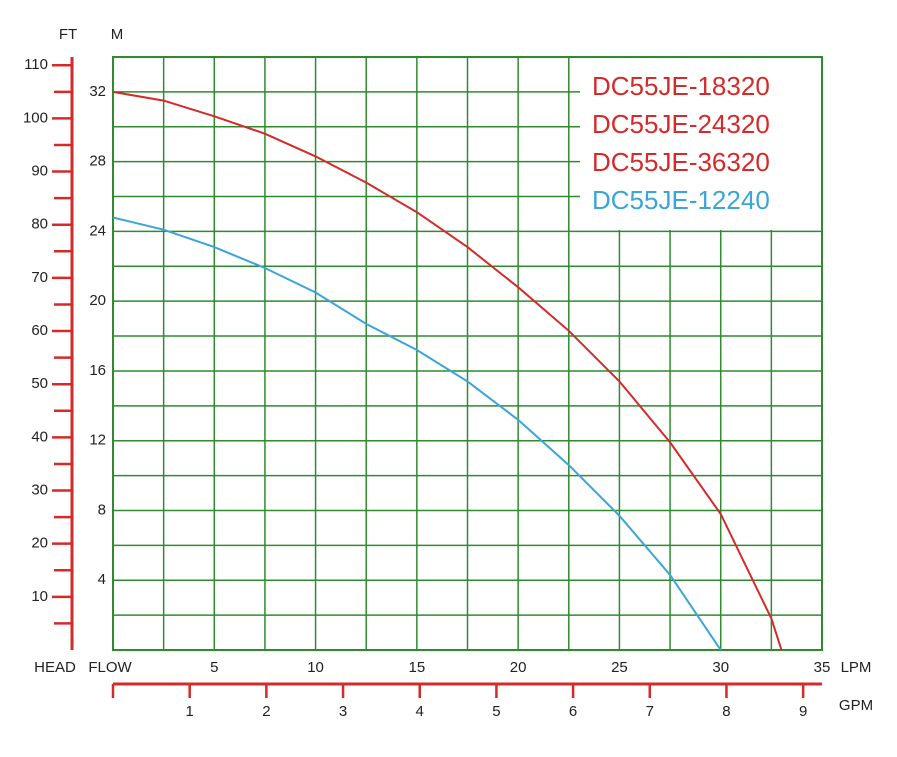 The height and width of the screenshot is (757, 897). Describe the element at coordinates (39, 543) in the screenshot. I see `ft-tick-label: 20` at that location.